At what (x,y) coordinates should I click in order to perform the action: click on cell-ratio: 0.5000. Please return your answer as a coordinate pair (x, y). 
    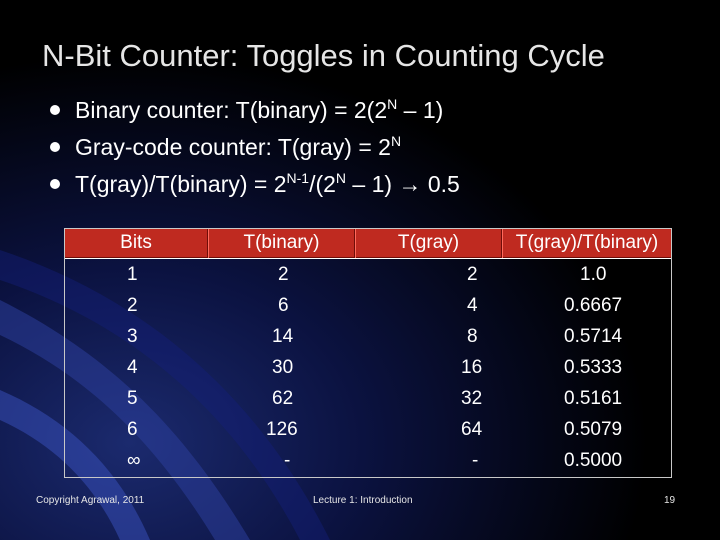
    Looking at the image, I should click on (593, 460).